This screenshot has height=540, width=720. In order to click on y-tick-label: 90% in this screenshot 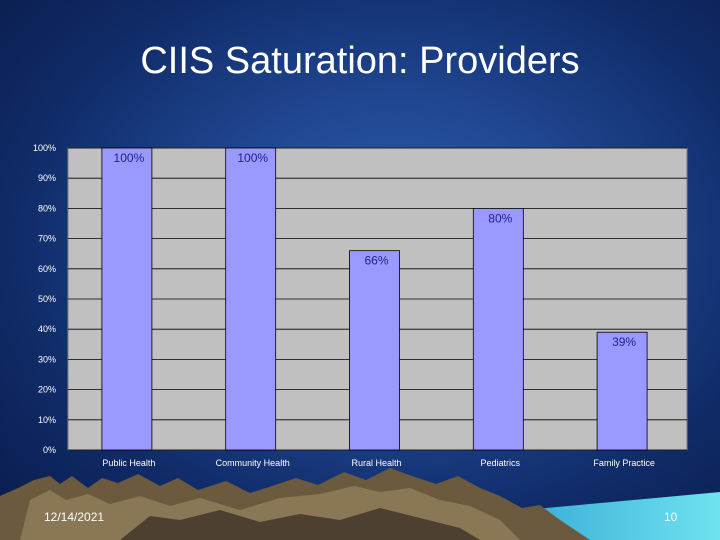, I will do `click(47, 178)`.